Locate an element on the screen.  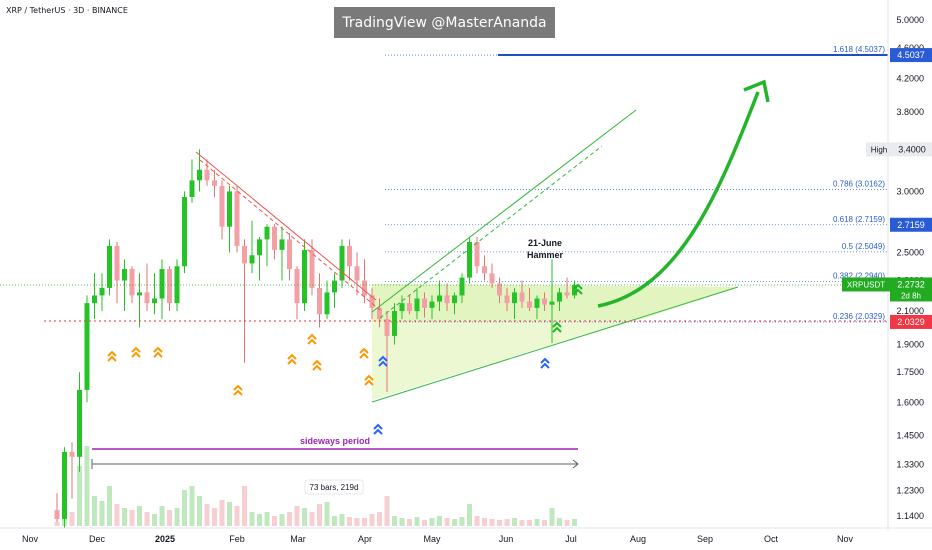
triangle-pattern is located at coordinates (555, 342).